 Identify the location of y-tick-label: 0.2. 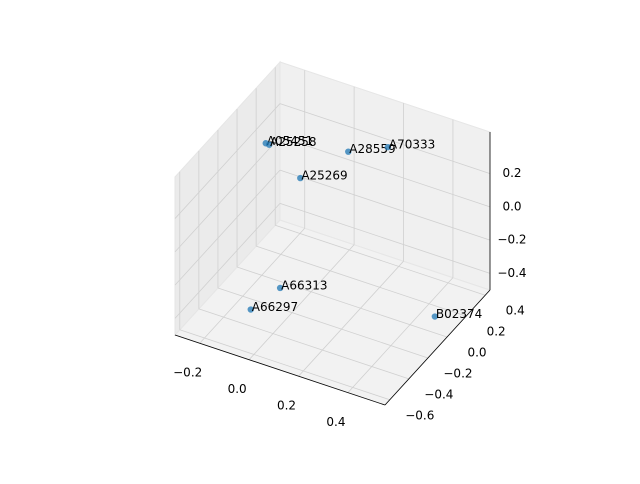
(496, 332).